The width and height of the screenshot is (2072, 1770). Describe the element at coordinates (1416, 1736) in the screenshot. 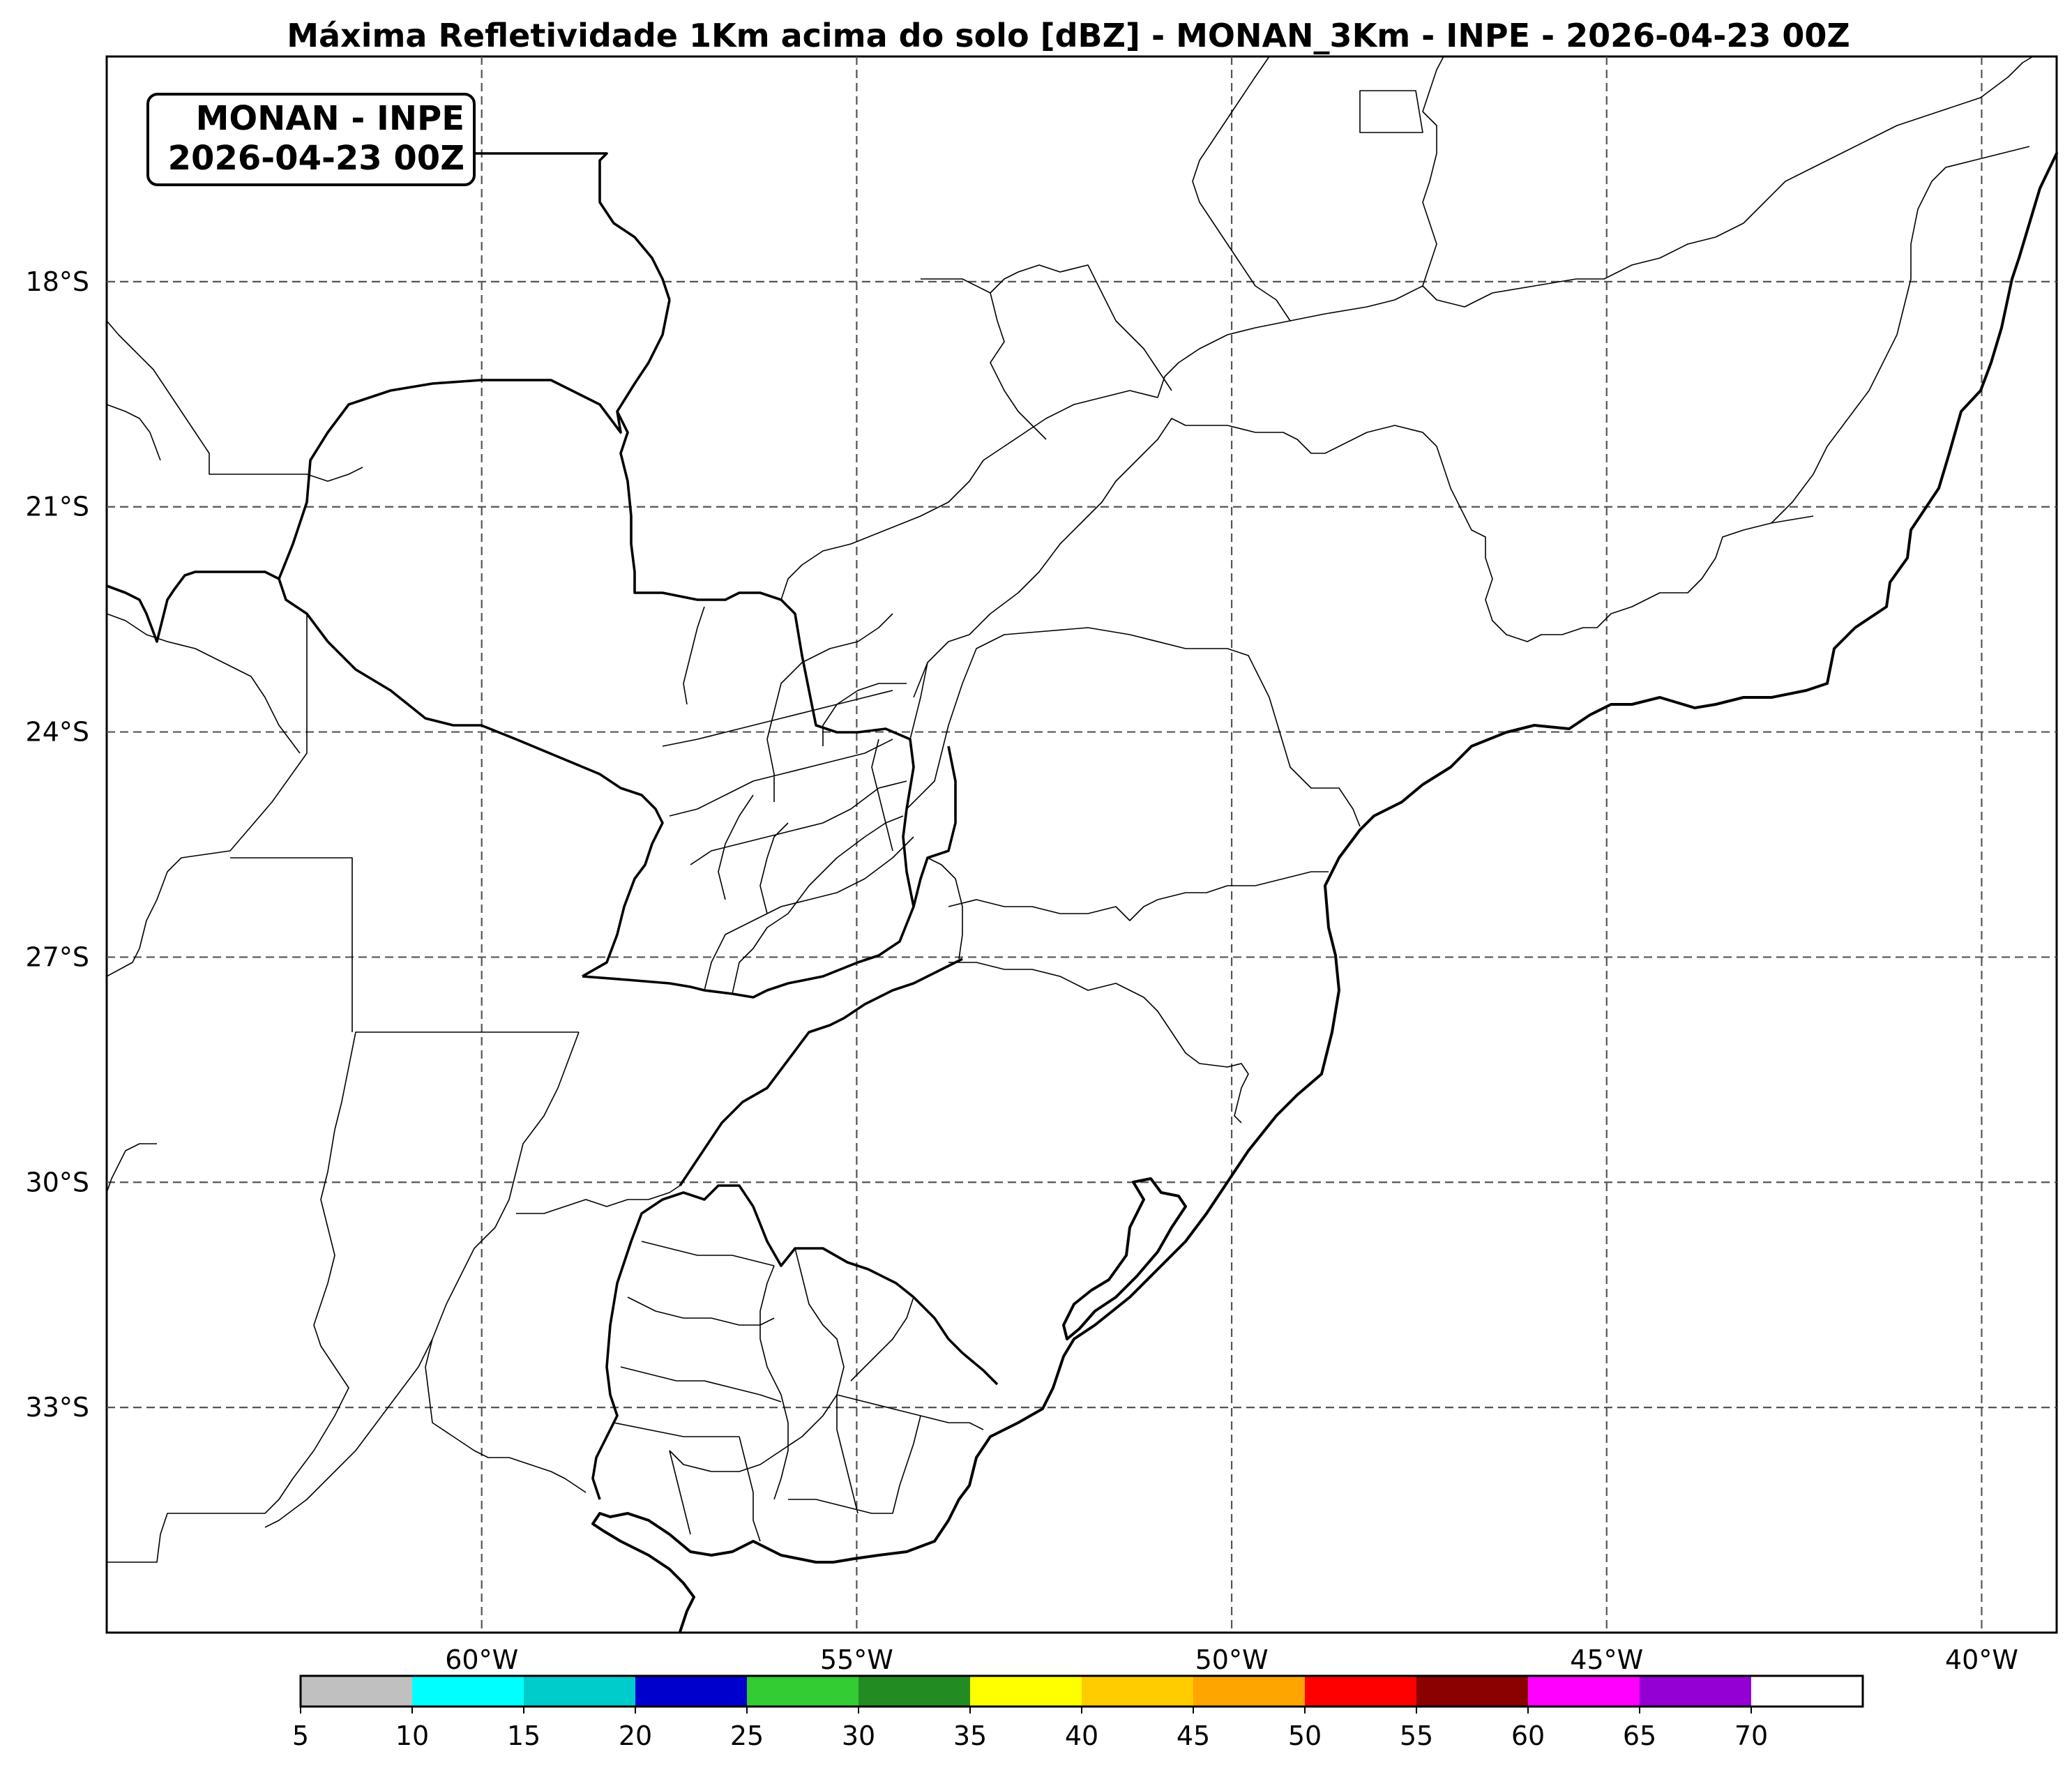

I see `colorbar-tick-label: 55` at that location.